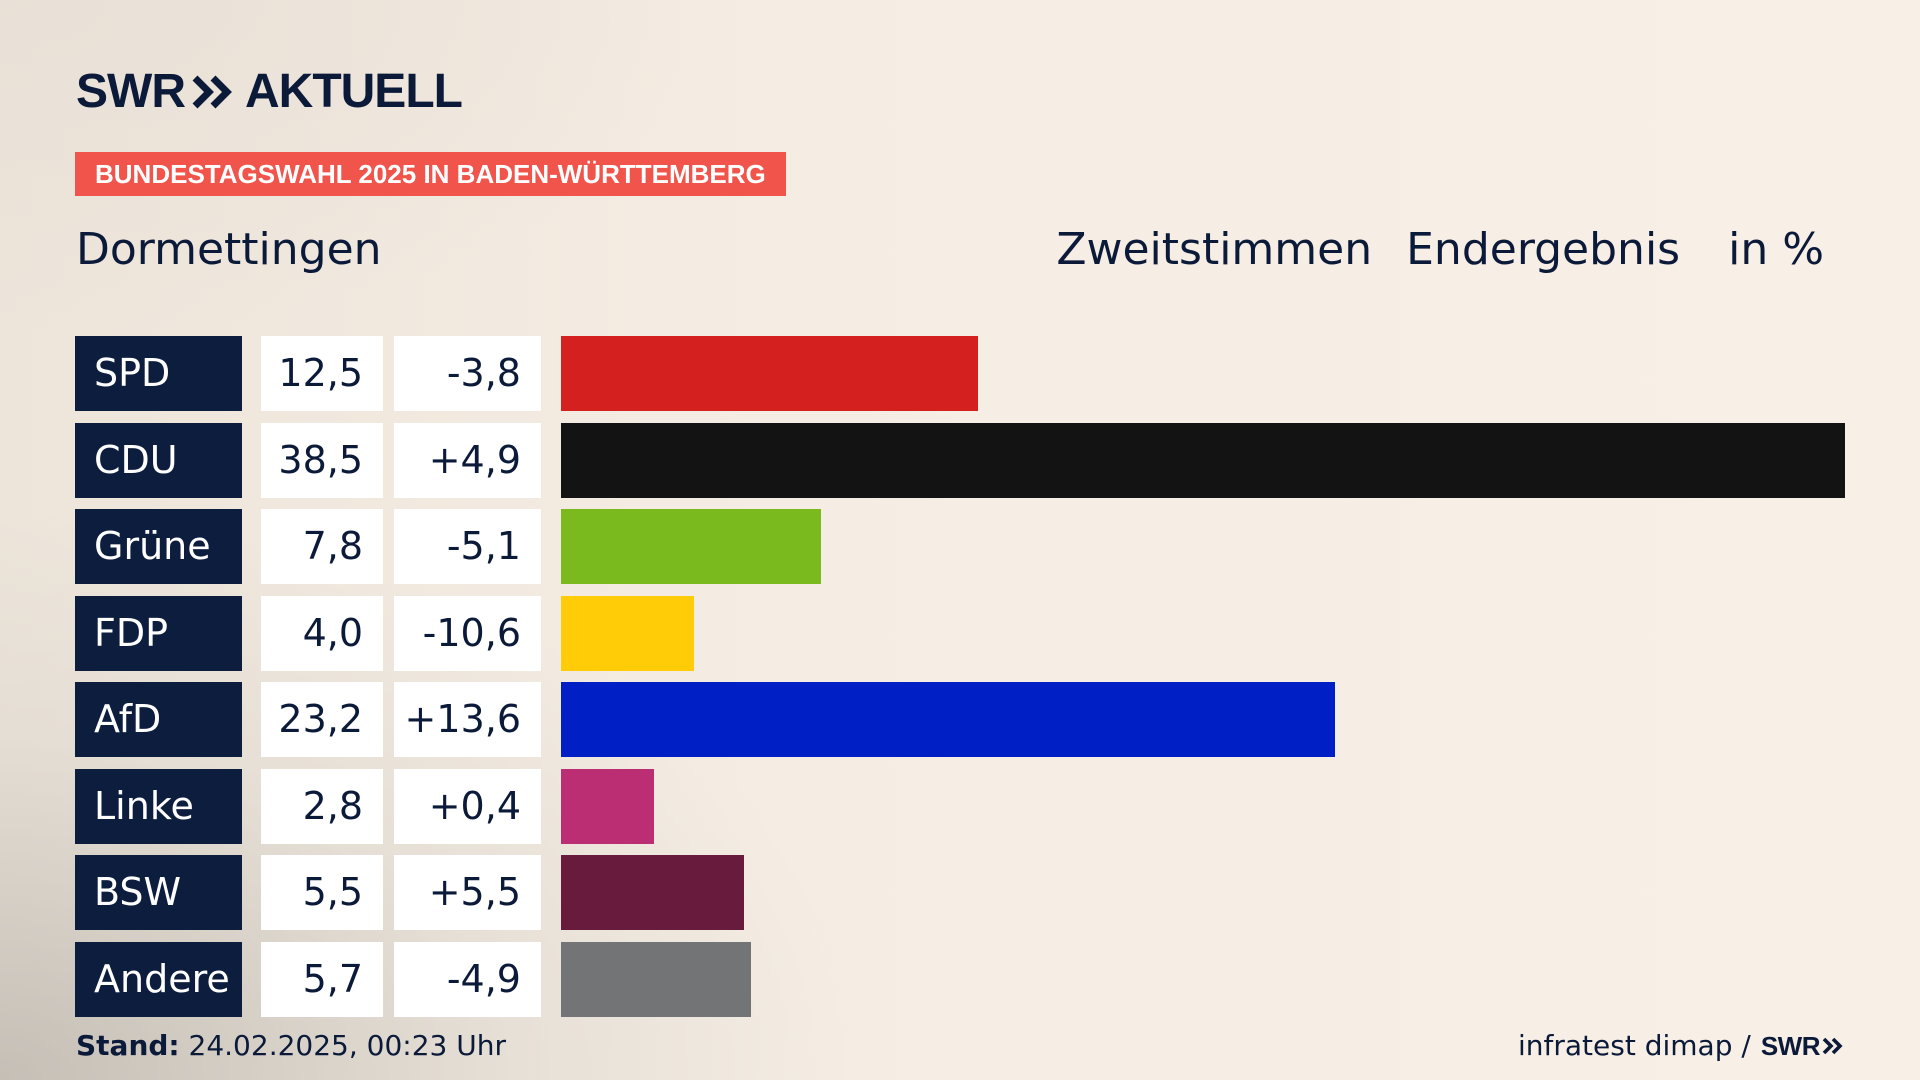  I want to click on change-label: -5,1, so click(467, 546).